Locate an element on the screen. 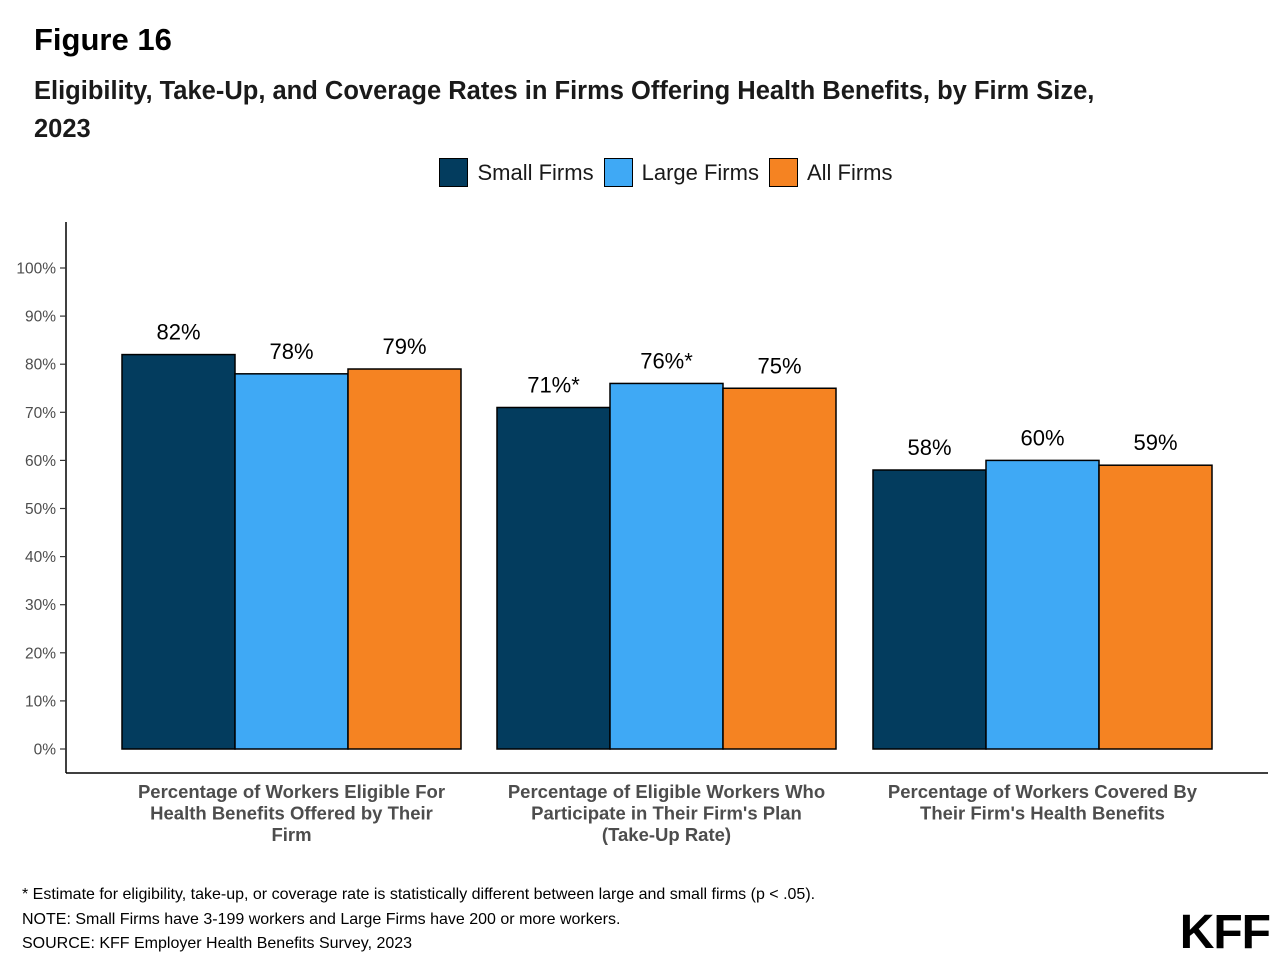  kff-logo: KFF is located at coordinates (1225, 932).